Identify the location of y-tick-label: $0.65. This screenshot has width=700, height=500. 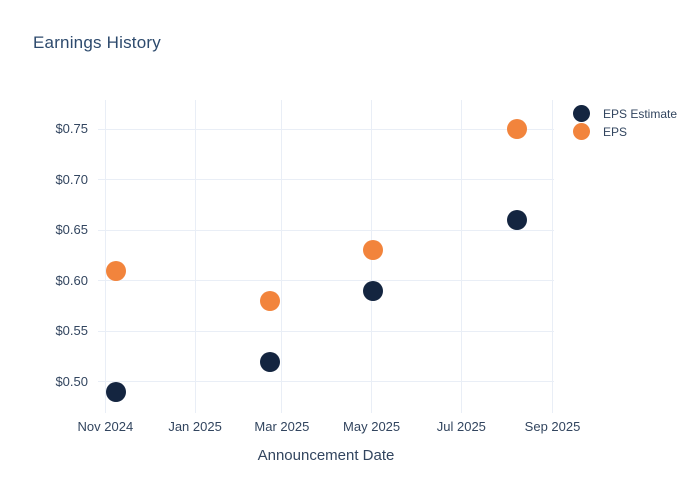
(71, 230).